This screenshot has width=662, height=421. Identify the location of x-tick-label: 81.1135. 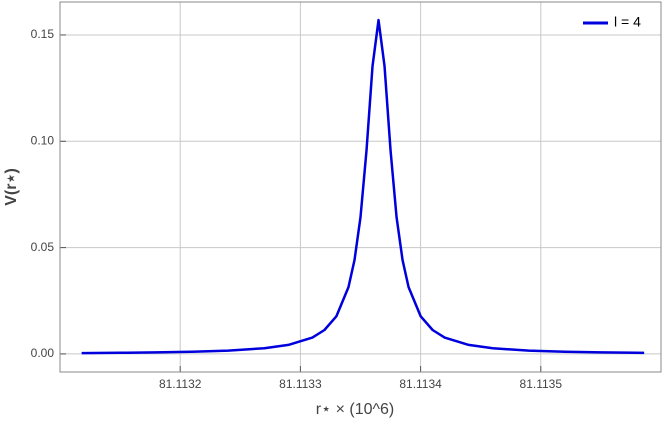
(541, 384).